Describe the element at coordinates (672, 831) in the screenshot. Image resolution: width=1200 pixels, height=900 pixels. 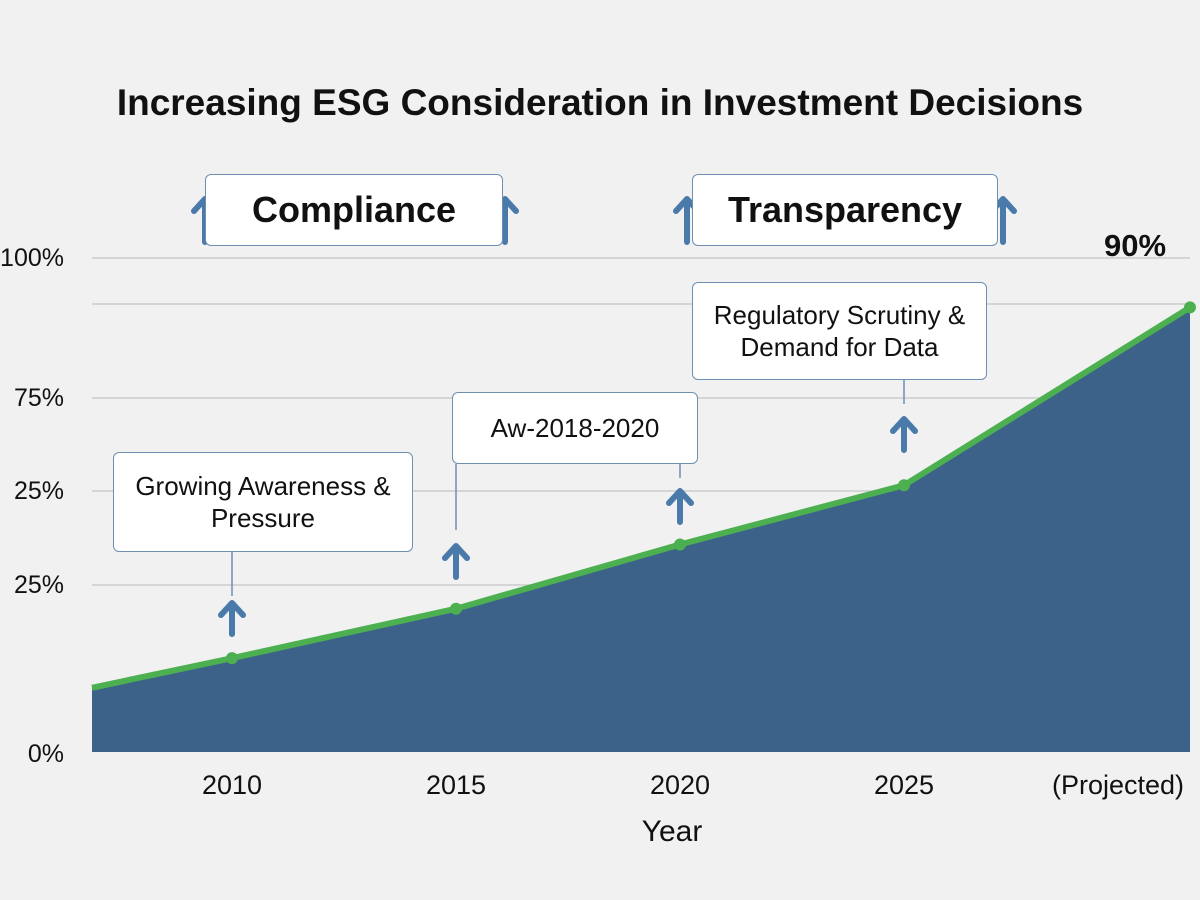
I see `x-axis-label: Year` at that location.